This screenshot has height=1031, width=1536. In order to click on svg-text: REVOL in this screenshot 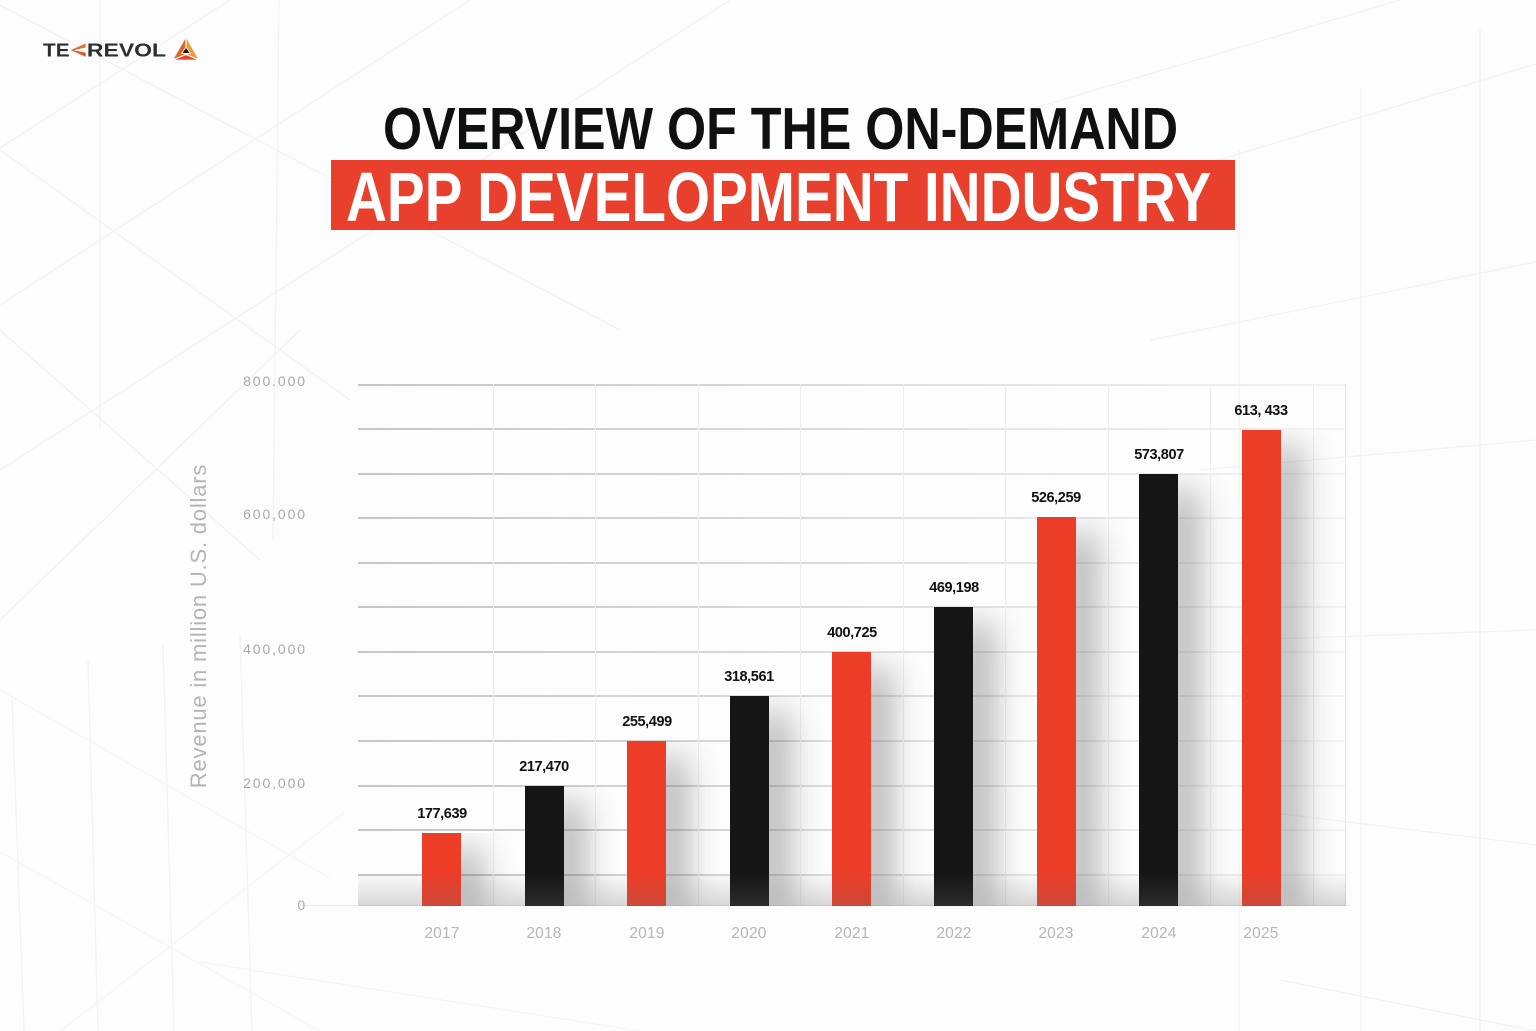, I will do `click(126, 49)`.